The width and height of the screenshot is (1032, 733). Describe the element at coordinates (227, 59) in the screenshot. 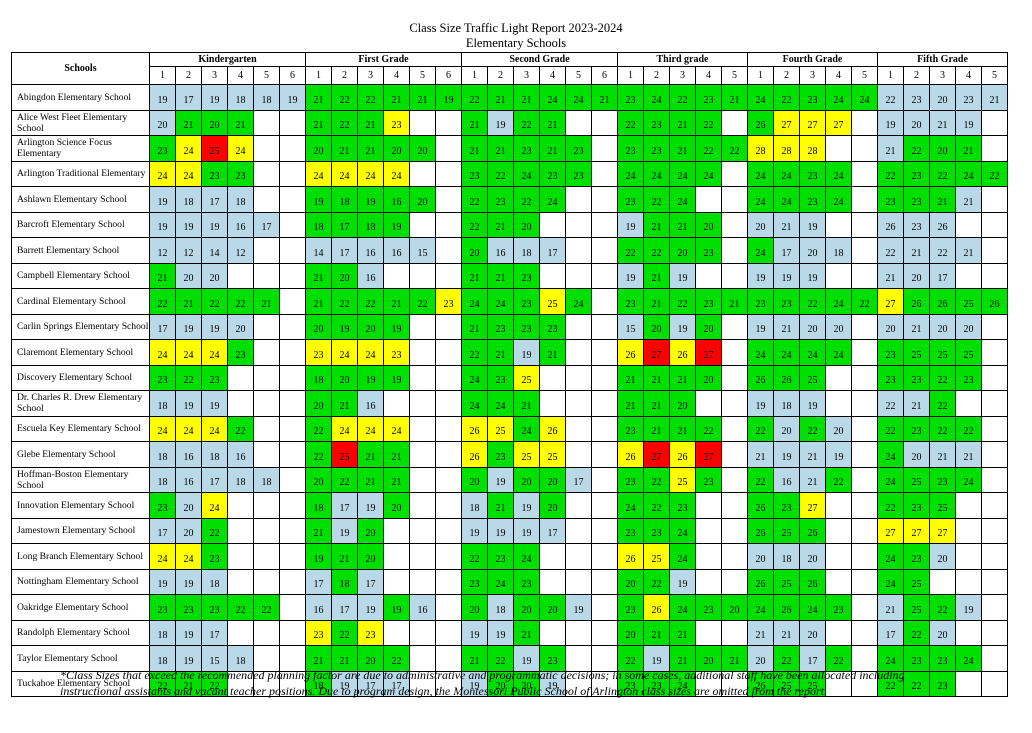

I see `grade-header: Kindergarten` at that location.